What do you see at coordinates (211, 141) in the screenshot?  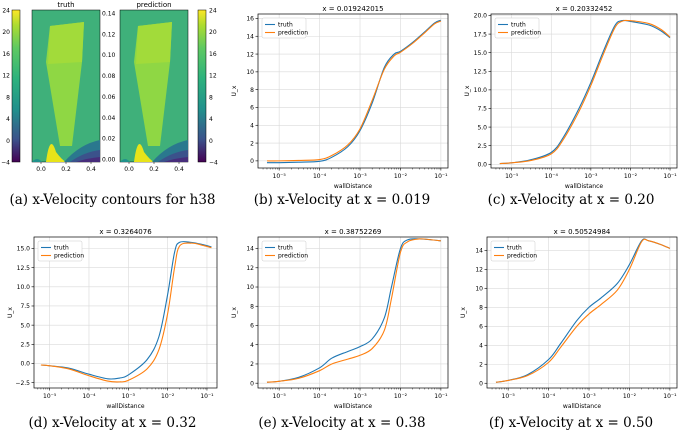 I see `colorbar-right-tick: 0` at bounding box center [211, 141].